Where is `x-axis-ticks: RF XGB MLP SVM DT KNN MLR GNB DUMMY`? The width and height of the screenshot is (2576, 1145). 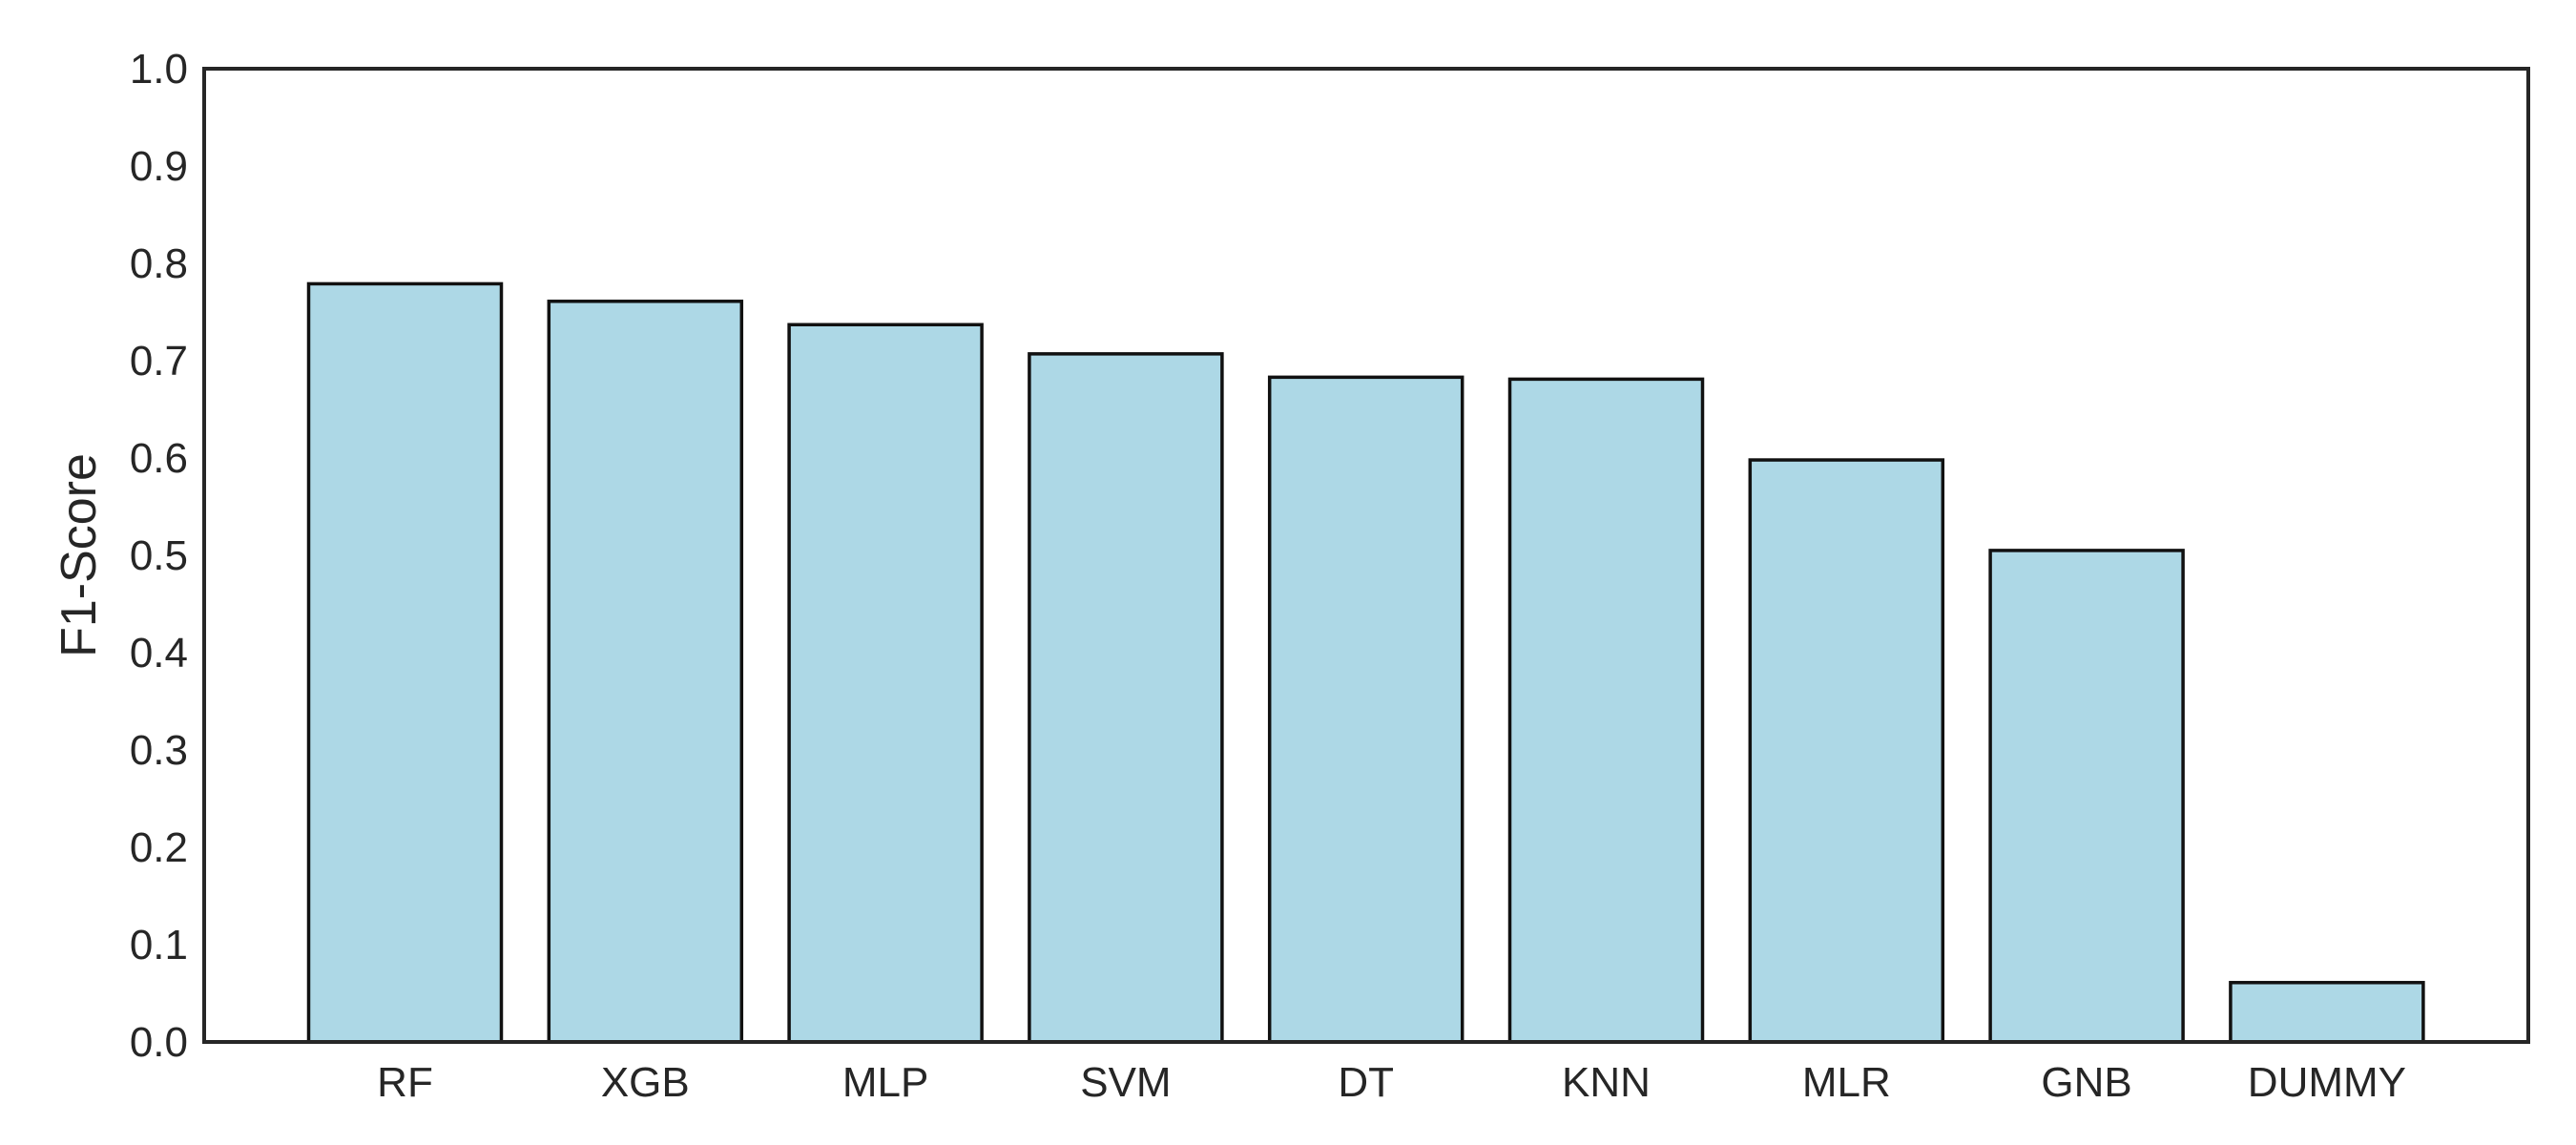 x-axis-ticks: RF XGB MLP SVM DT KNN MLR GNB DUMMY is located at coordinates (1391, 1082).